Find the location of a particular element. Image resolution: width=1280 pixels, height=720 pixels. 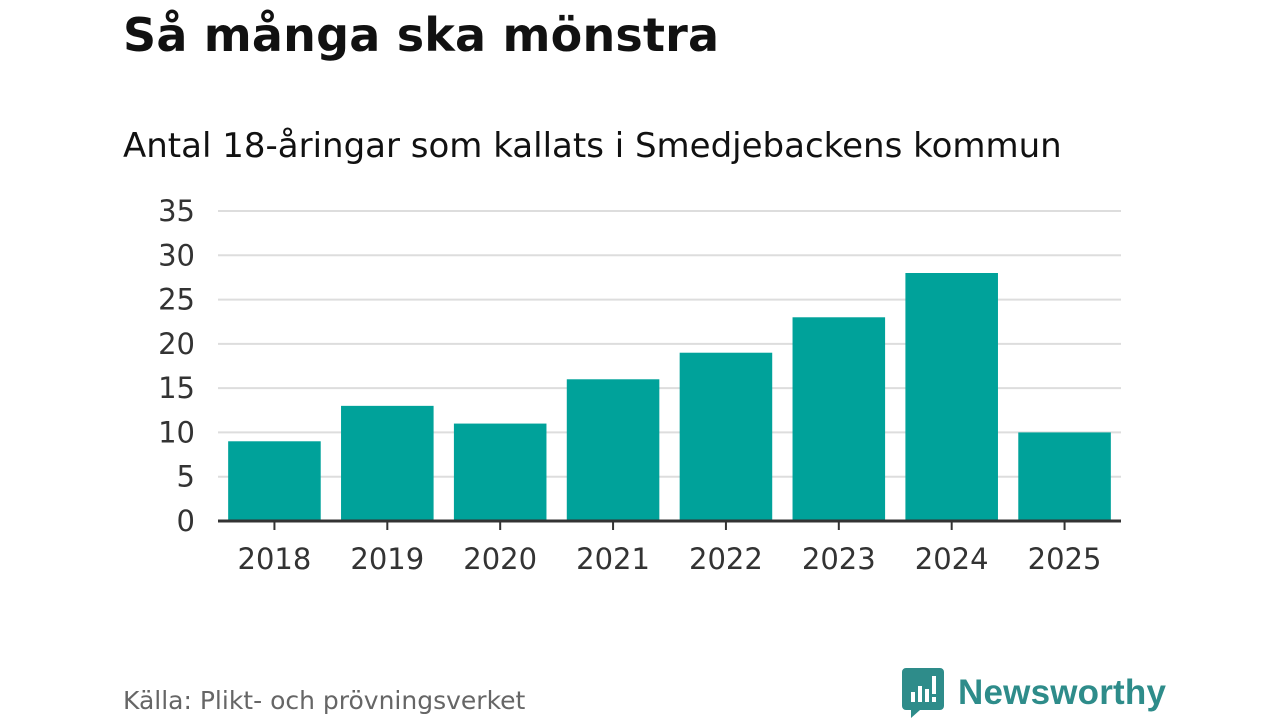

bar-2019 is located at coordinates (387, 463).